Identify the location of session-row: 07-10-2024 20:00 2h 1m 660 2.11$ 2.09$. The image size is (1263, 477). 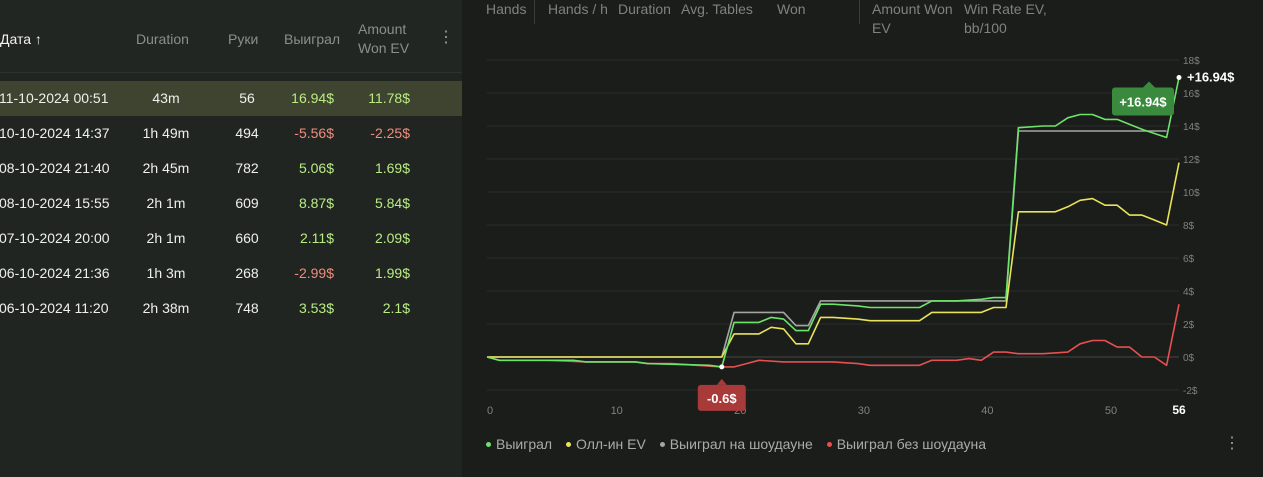
(231, 238).